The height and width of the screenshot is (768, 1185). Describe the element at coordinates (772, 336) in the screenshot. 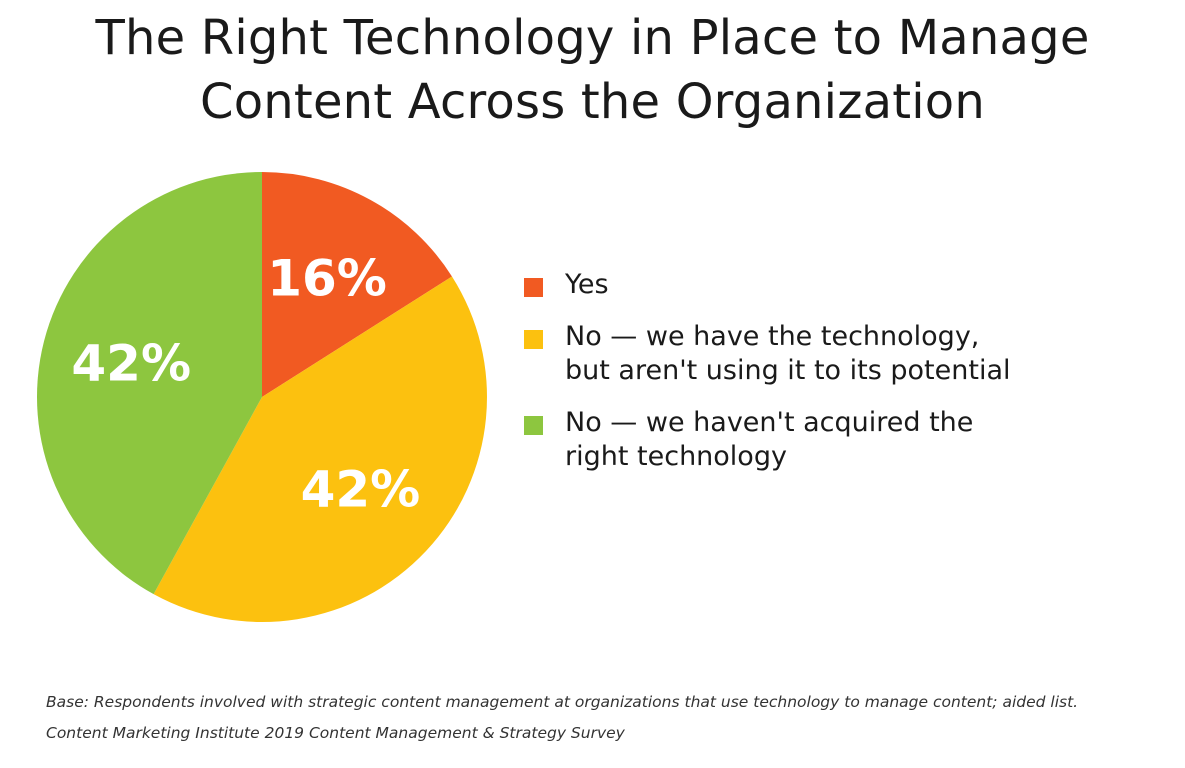

I see `legend-label-1-line-0: No — we have the technology,` at that location.